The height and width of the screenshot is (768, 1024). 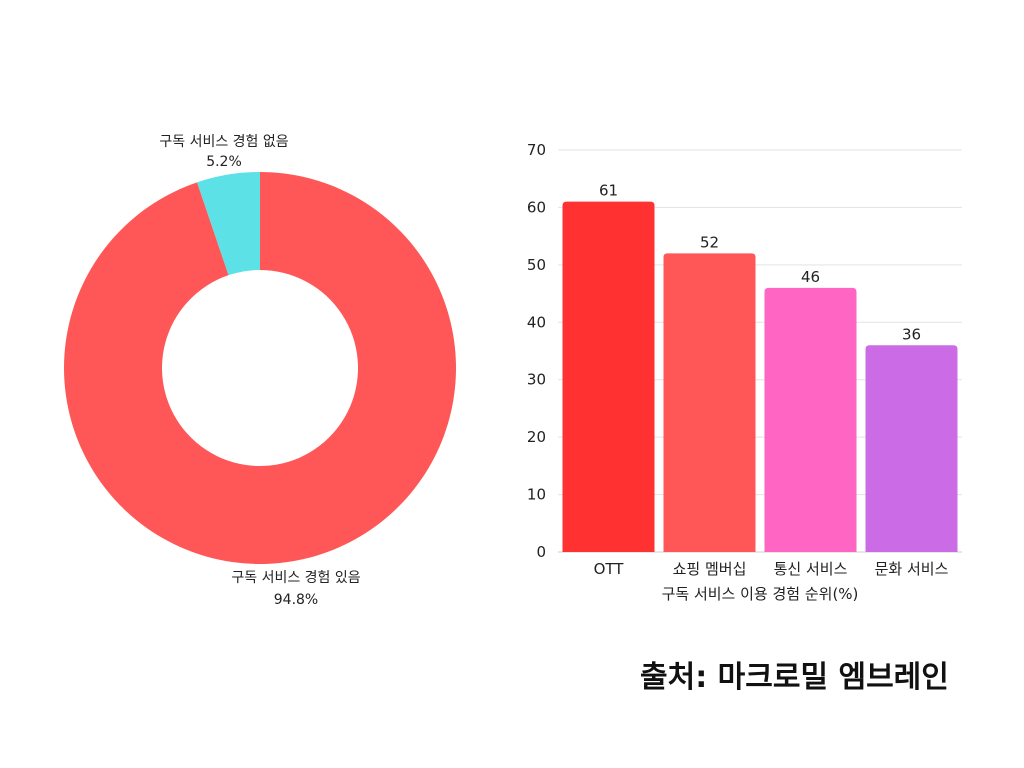 I want to click on donut-label-1: 구독 서비스 경험 있음, so click(x=295, y=578).